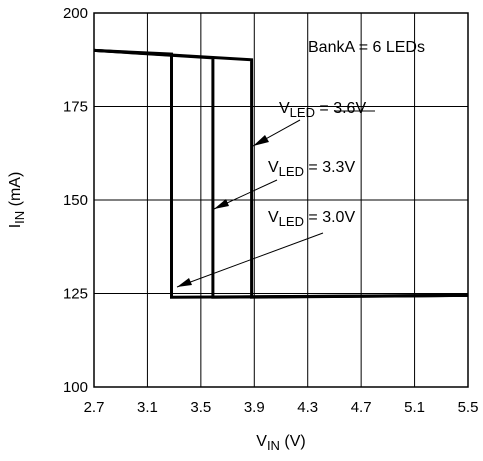  What do you see at coordinates (468, 407) in the screenshot?
I see `x-tick-label: 5.5` at bounding box center [468, 407].